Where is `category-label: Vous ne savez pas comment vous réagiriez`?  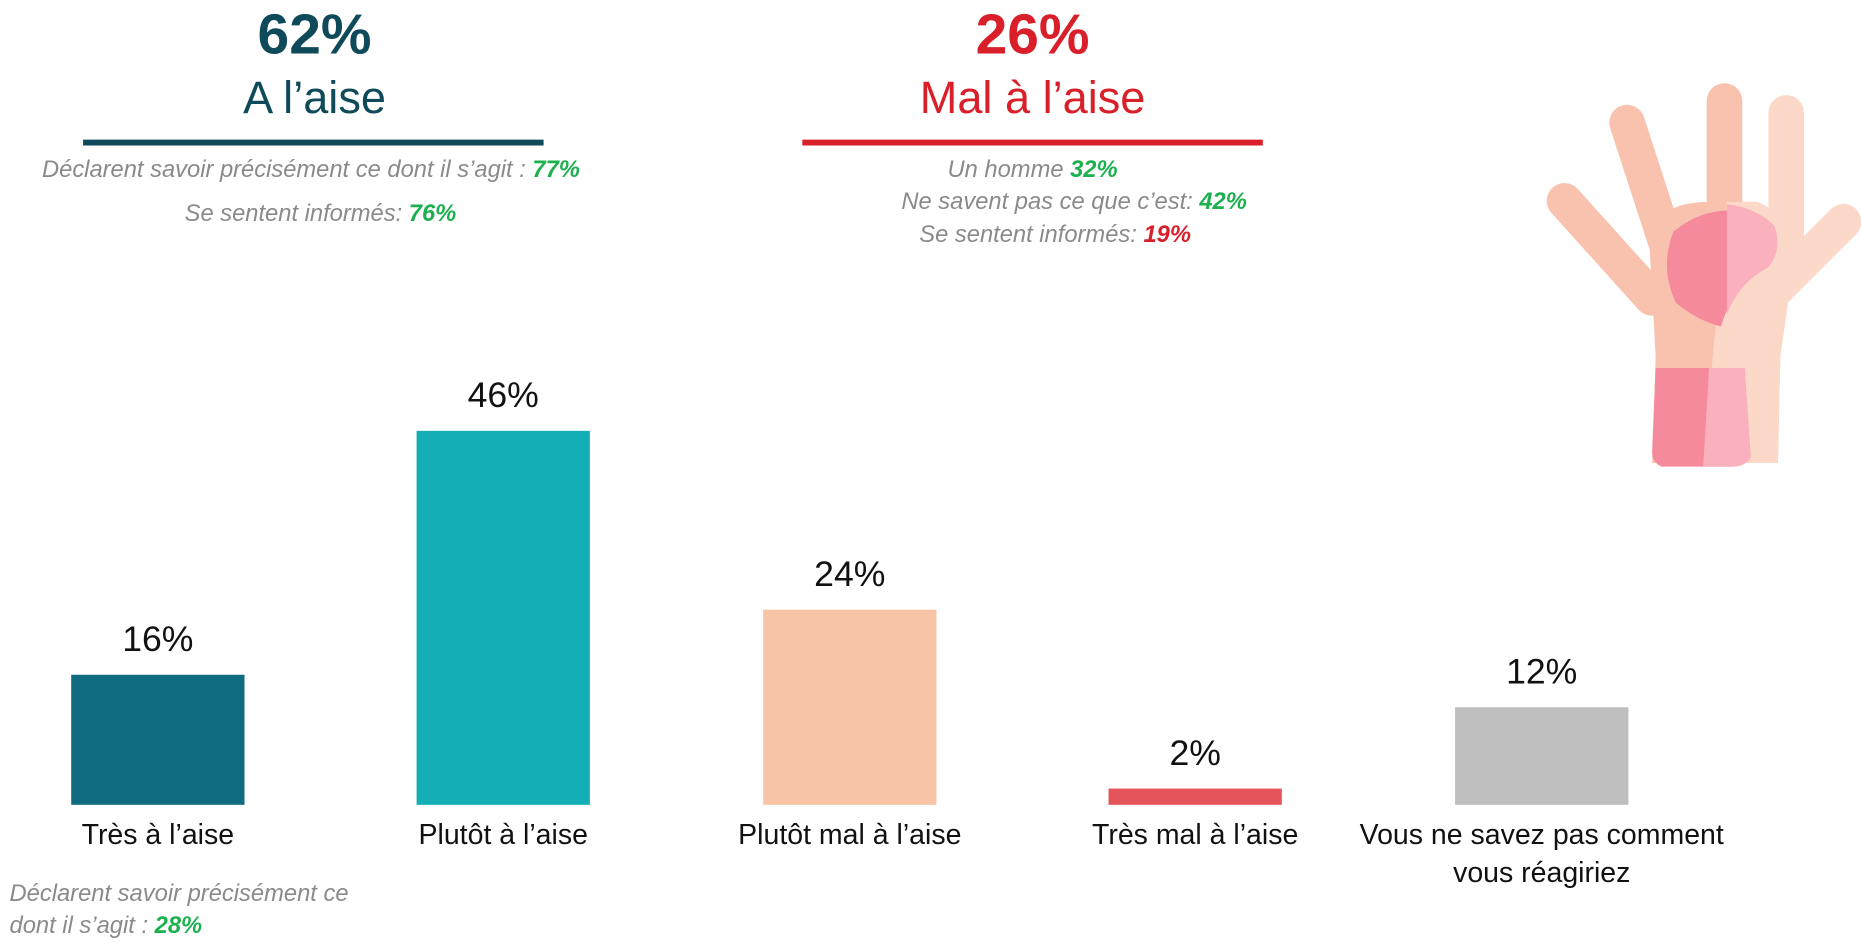 category-label: Vous ne savez pas comment vous réagiriez is located at coordinates (1541, 854).